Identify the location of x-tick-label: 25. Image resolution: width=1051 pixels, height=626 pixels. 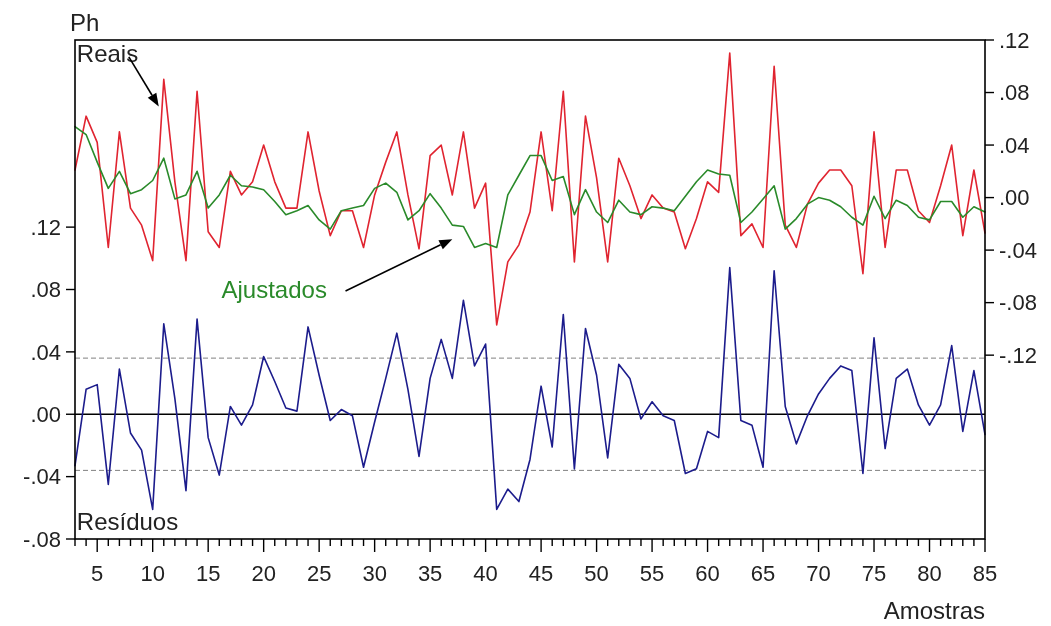
(319, 573).